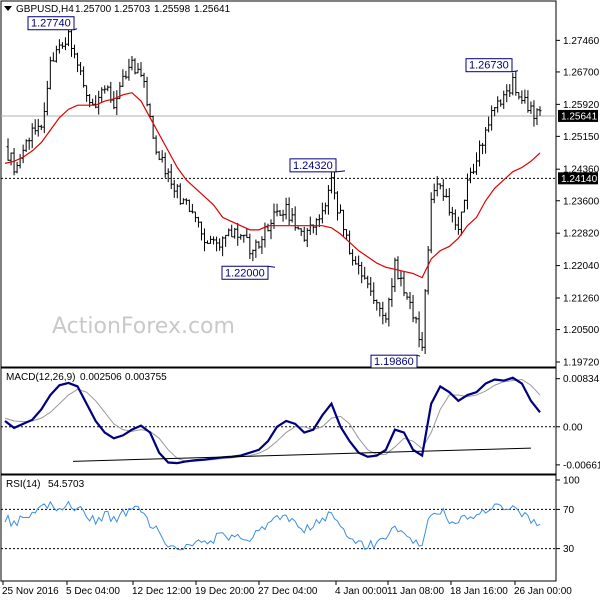 The width and height of the screenshot is (600, 600). I want to click on ohlc-open: 1.25700, so click(93, 9).